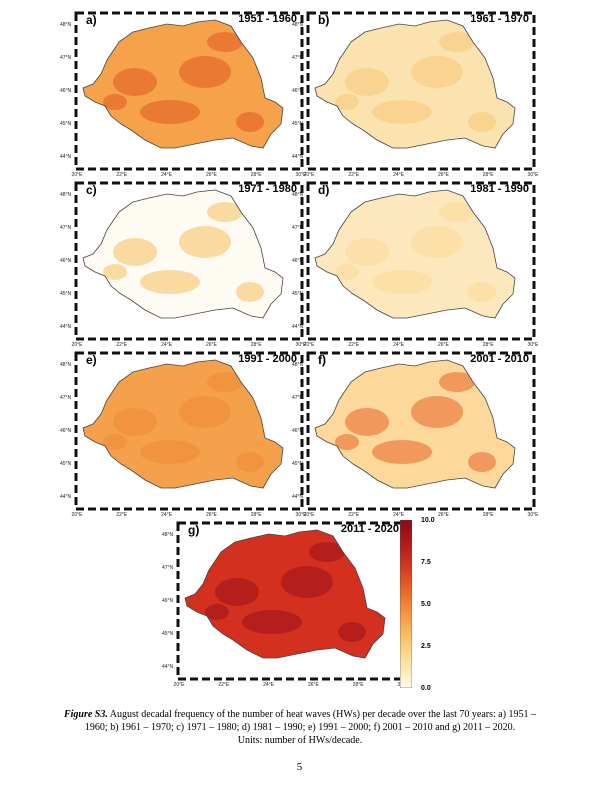  Describe the element at coordinates (91, 360) in the screenshot. I see `panel-letter: e)` at that location.